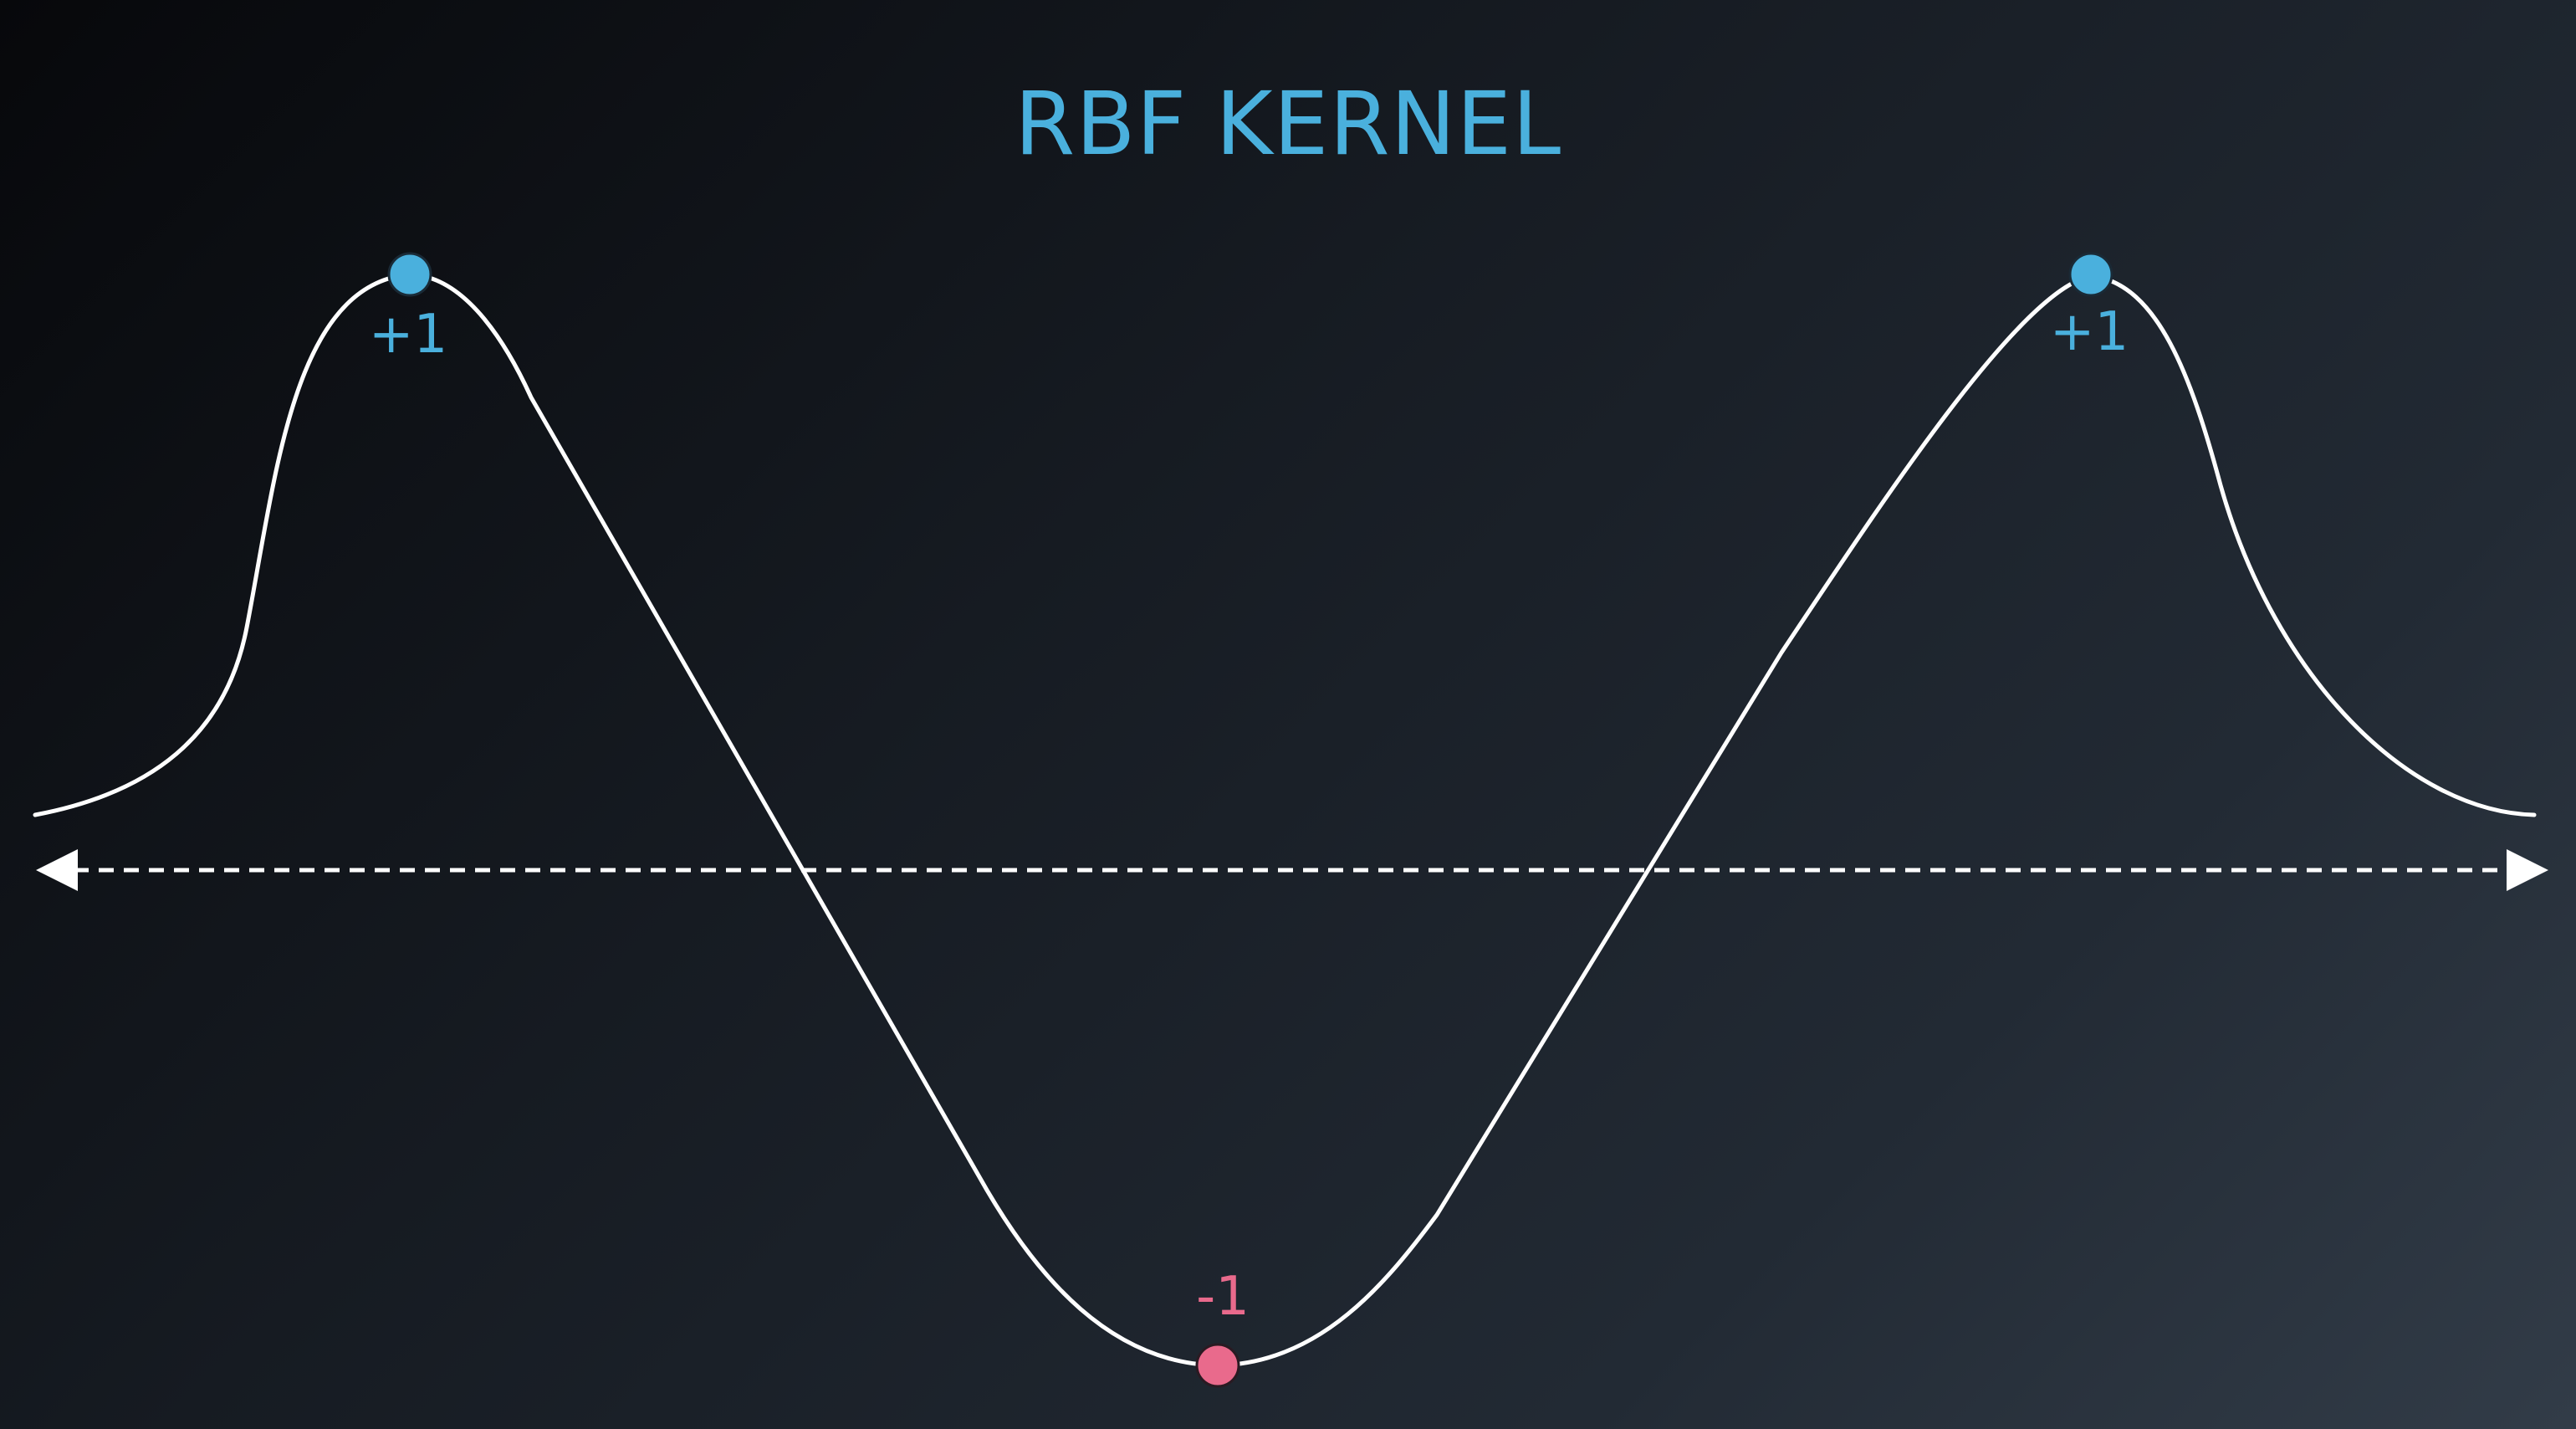 The image size is (2576, 1429). What do you see at coordinates (408, 335) in the screenshot?
I see `point-label-left: +1` at bounding box center [408, 335].